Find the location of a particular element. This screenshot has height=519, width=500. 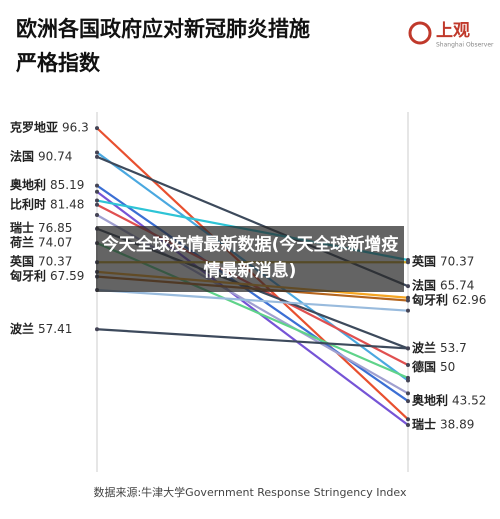

left-value: 81.48 is located at coordinates (67, 204).